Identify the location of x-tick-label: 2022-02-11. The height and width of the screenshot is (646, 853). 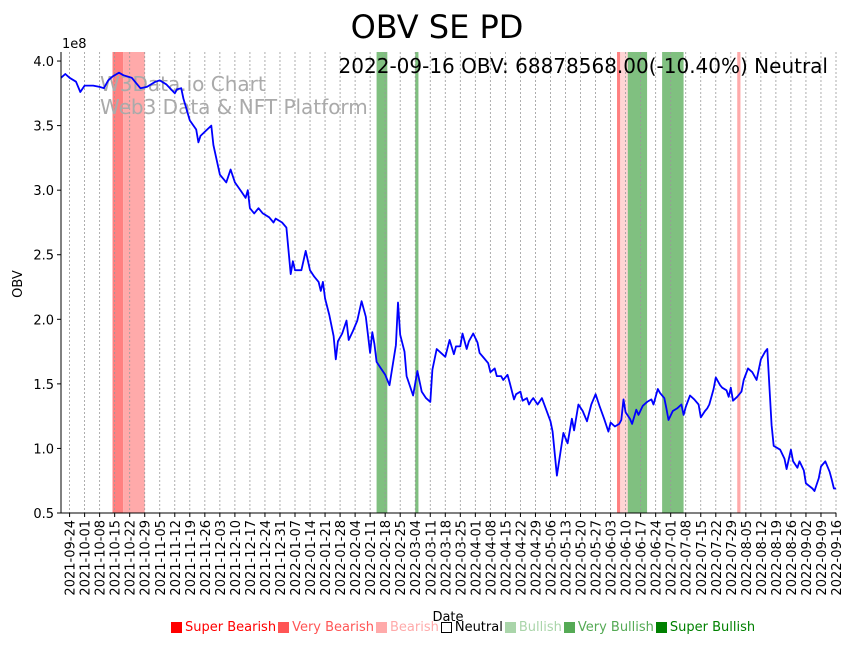
(371, 558).